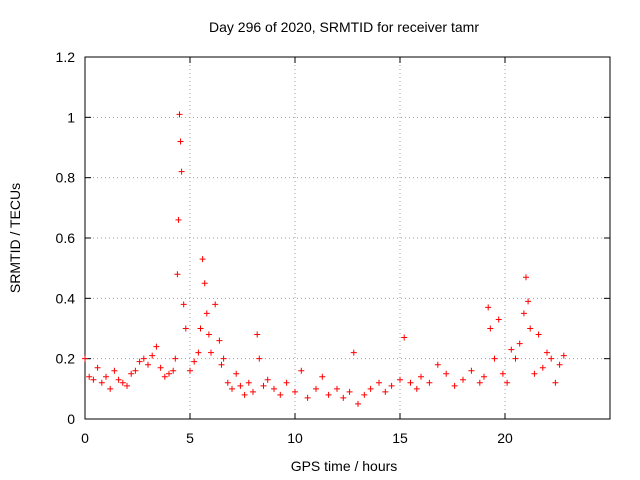 The height and width of the screenshot is (480, 640). What do you see at coordinates (66, 359) in the screenshot?
I see `y-tick-label: 0.2` at bounding box center [66, 359].